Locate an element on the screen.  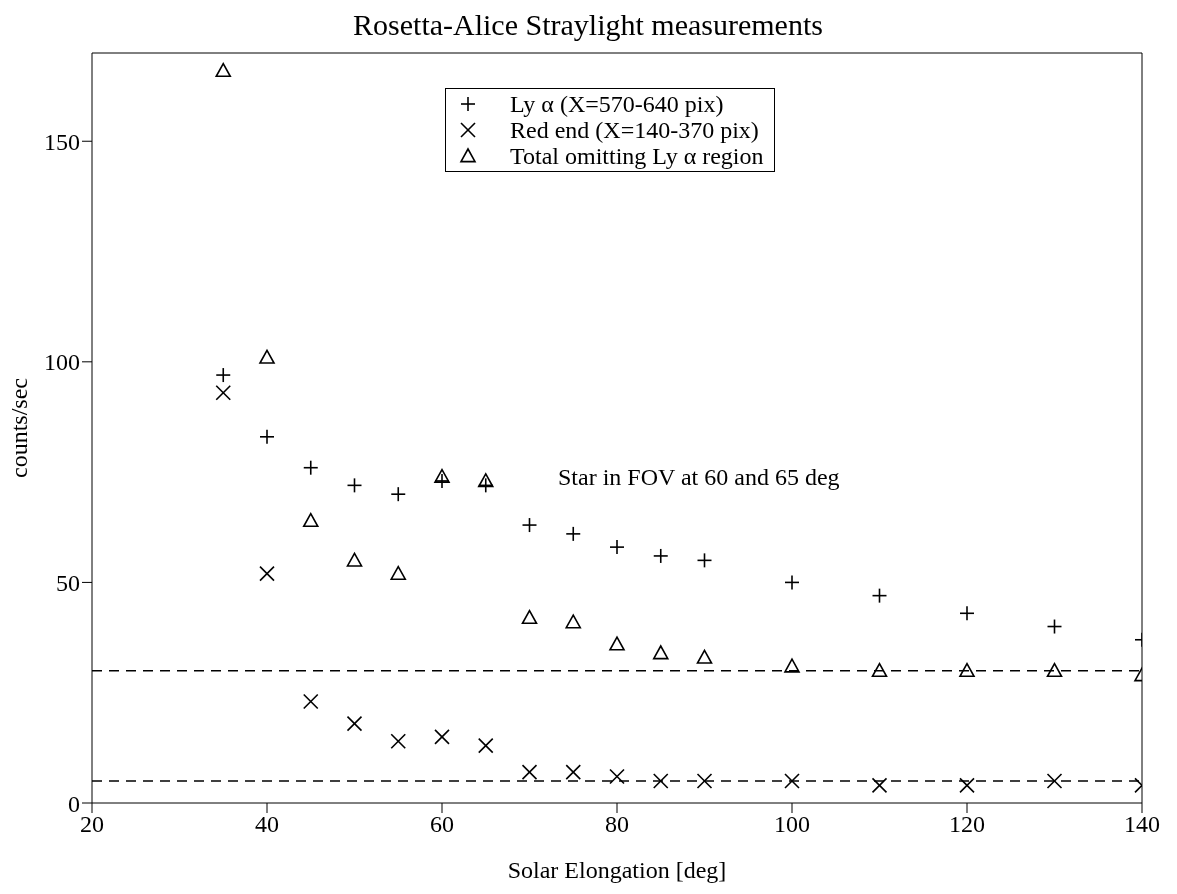
x-axis-title: Solar Elongation [deg] is located at coordinates (617, 870).